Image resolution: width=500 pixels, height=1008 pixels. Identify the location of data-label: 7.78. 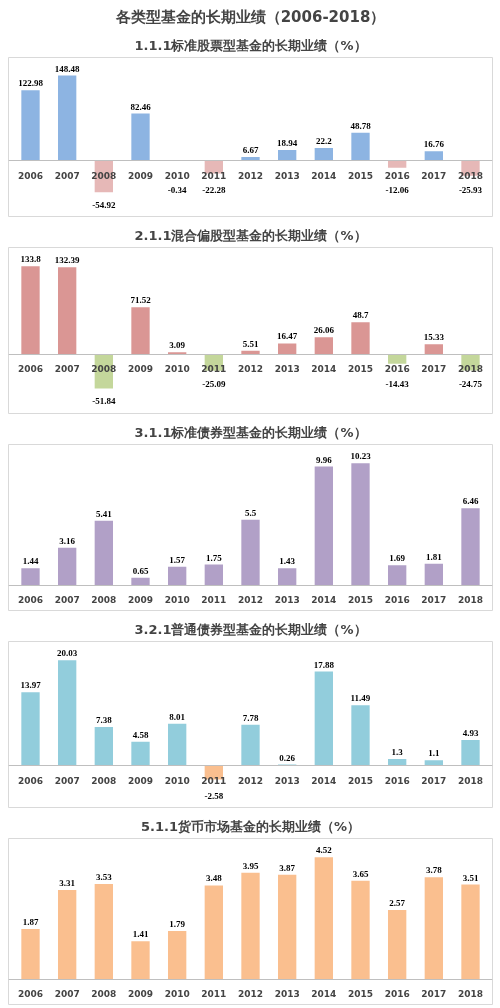
(250, 717).